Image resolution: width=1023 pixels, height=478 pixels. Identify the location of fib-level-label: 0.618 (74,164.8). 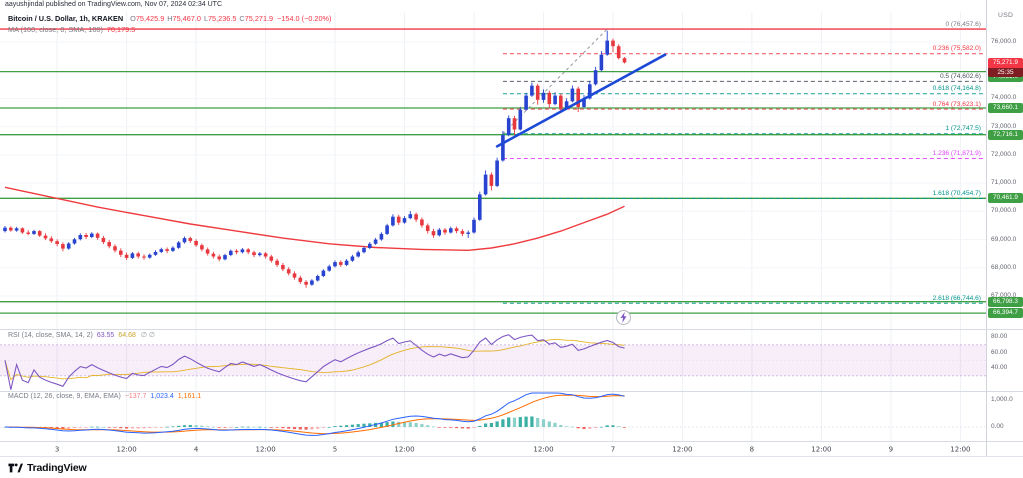
(956, 89).